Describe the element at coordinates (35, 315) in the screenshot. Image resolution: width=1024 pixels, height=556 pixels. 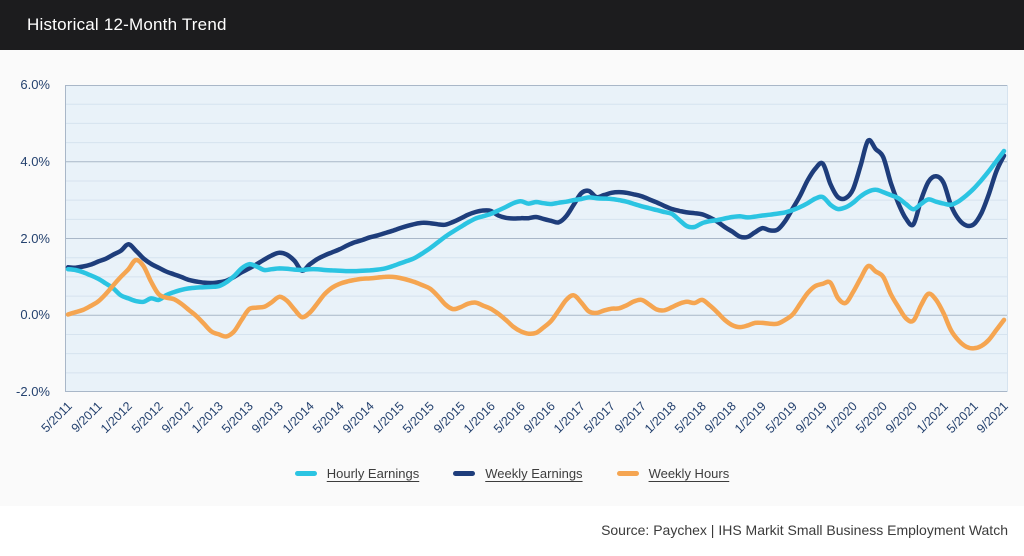
I see `y-tick-label: 0.0%` at that location.